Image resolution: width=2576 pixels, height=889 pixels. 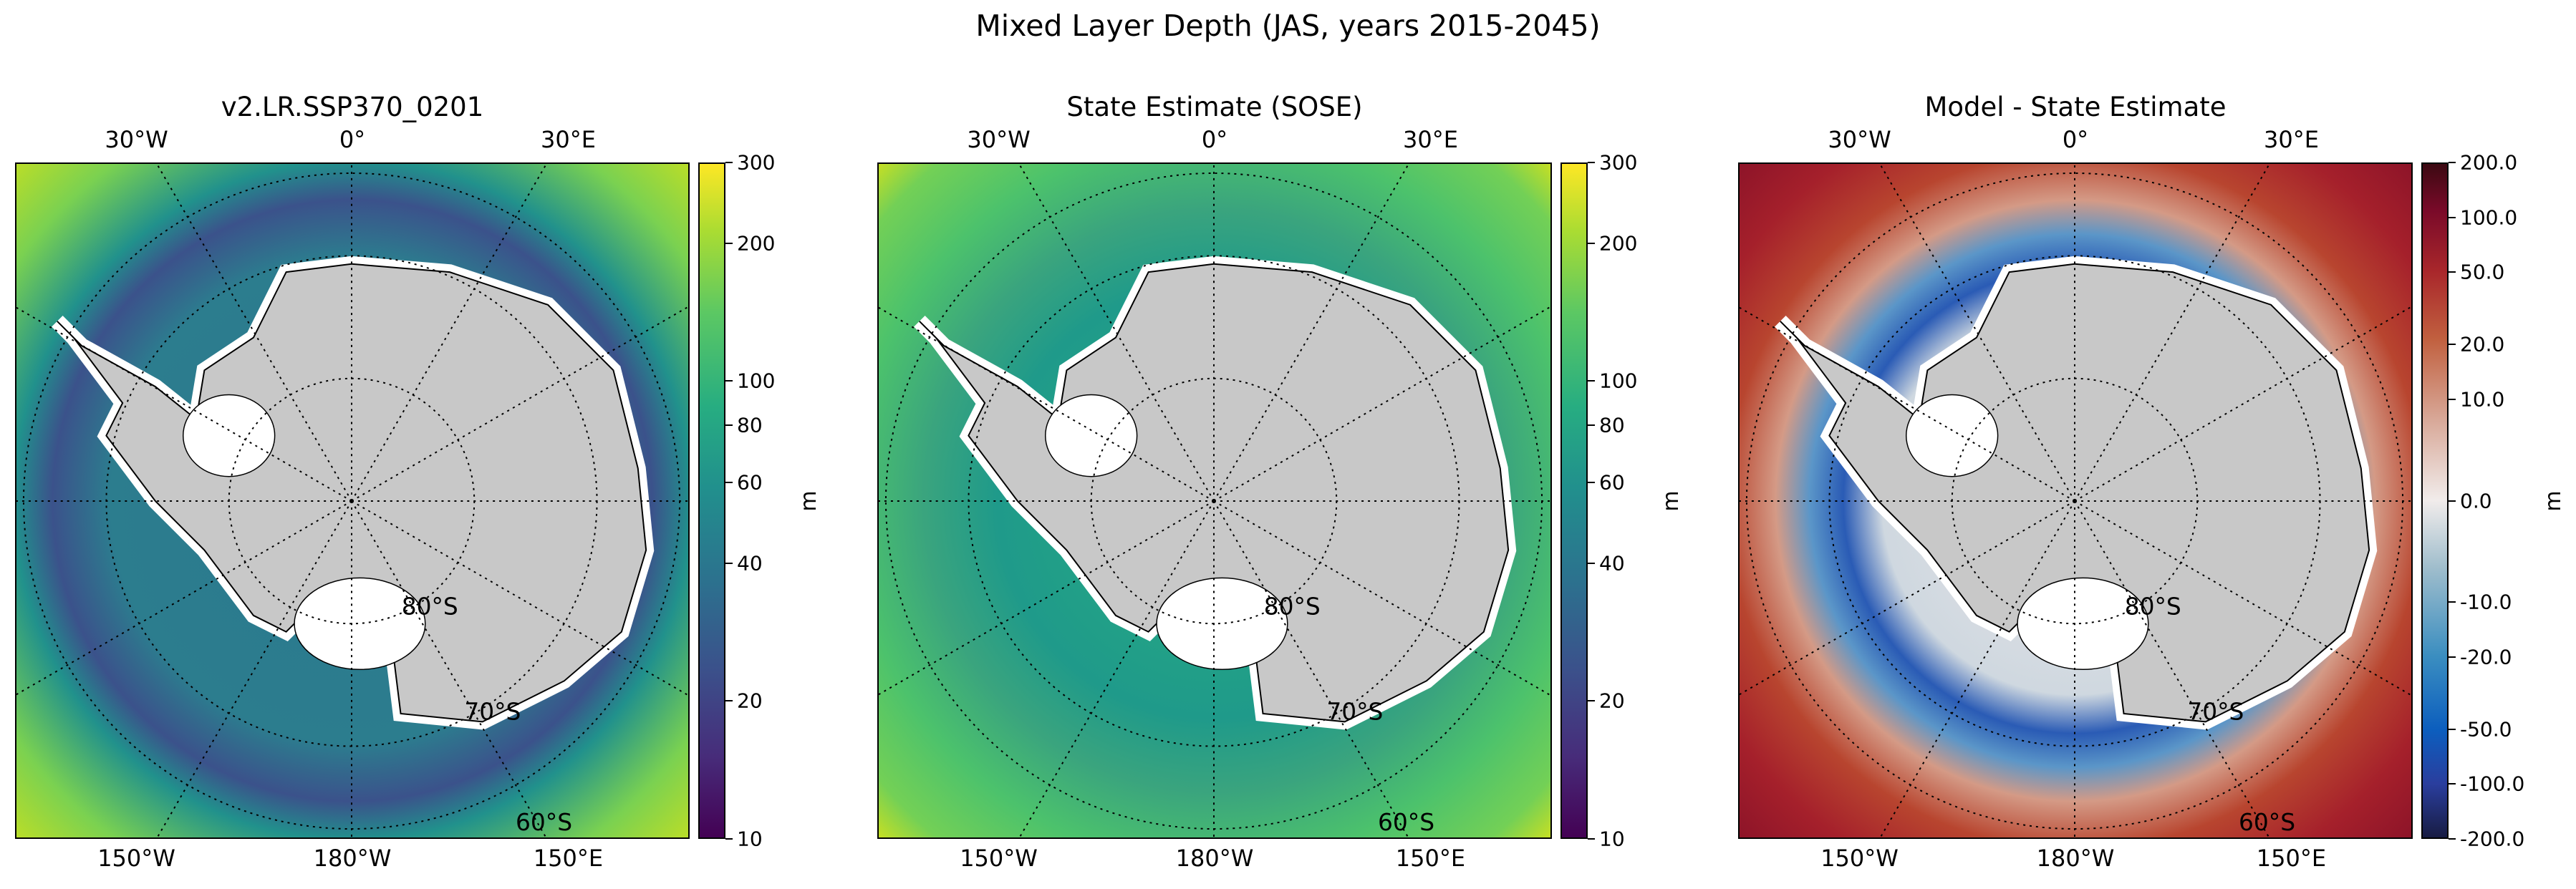 What do you see at coordinates (2267, 822) in the screenshot?
I see `lat-label: 60°S` at bounding box center [2267, 822].